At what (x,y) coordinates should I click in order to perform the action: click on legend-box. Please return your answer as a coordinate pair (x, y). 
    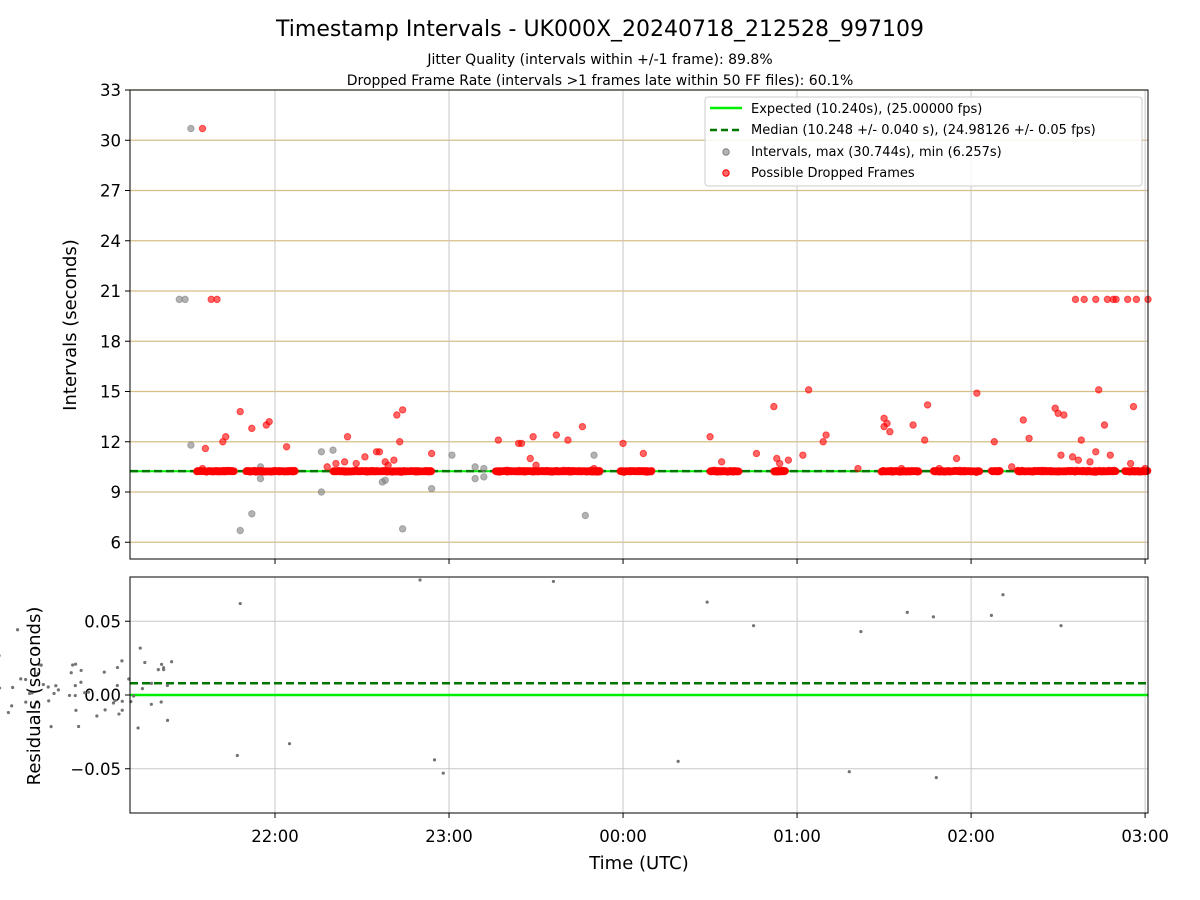
    Looking at the image, I should click on (923, 141).